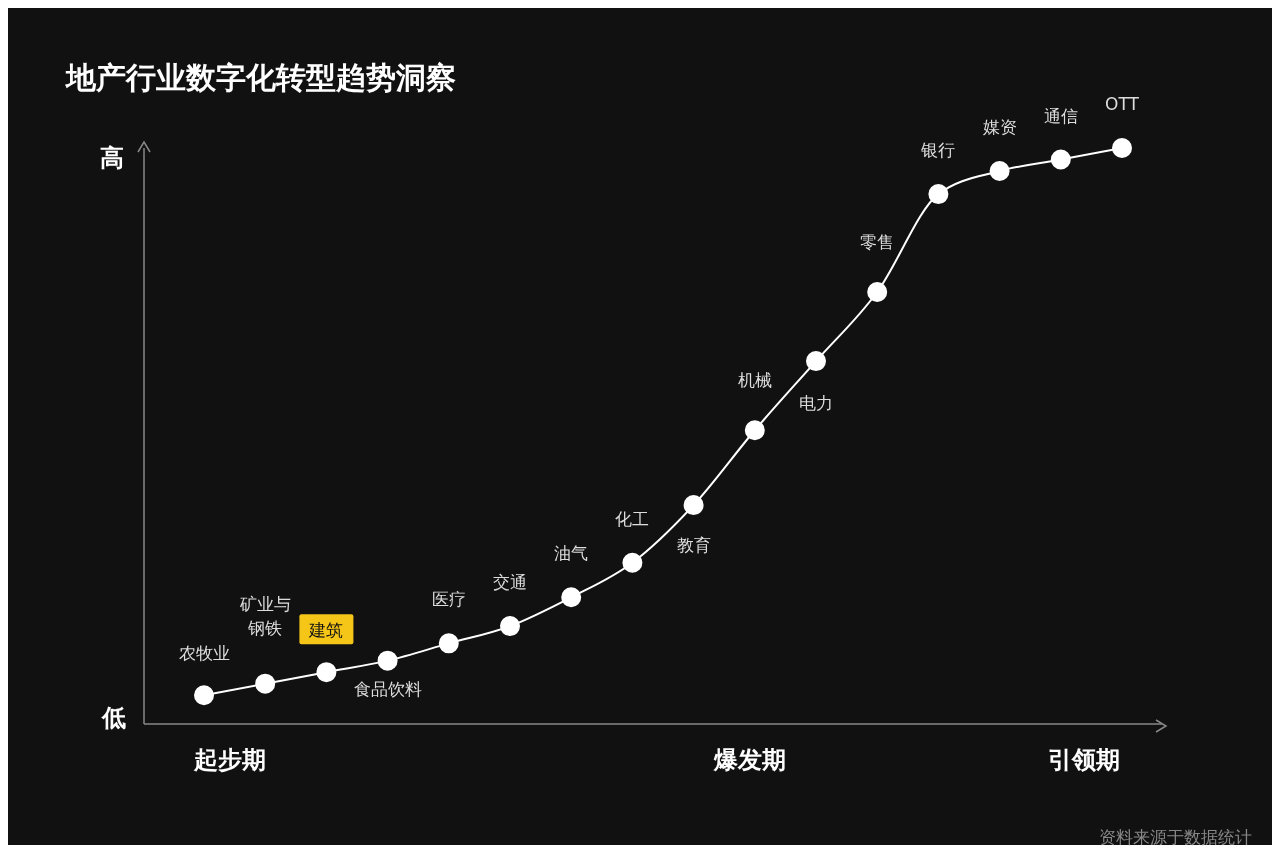  I want to click on x-tick-label: 农牧业, so click(204, 653).